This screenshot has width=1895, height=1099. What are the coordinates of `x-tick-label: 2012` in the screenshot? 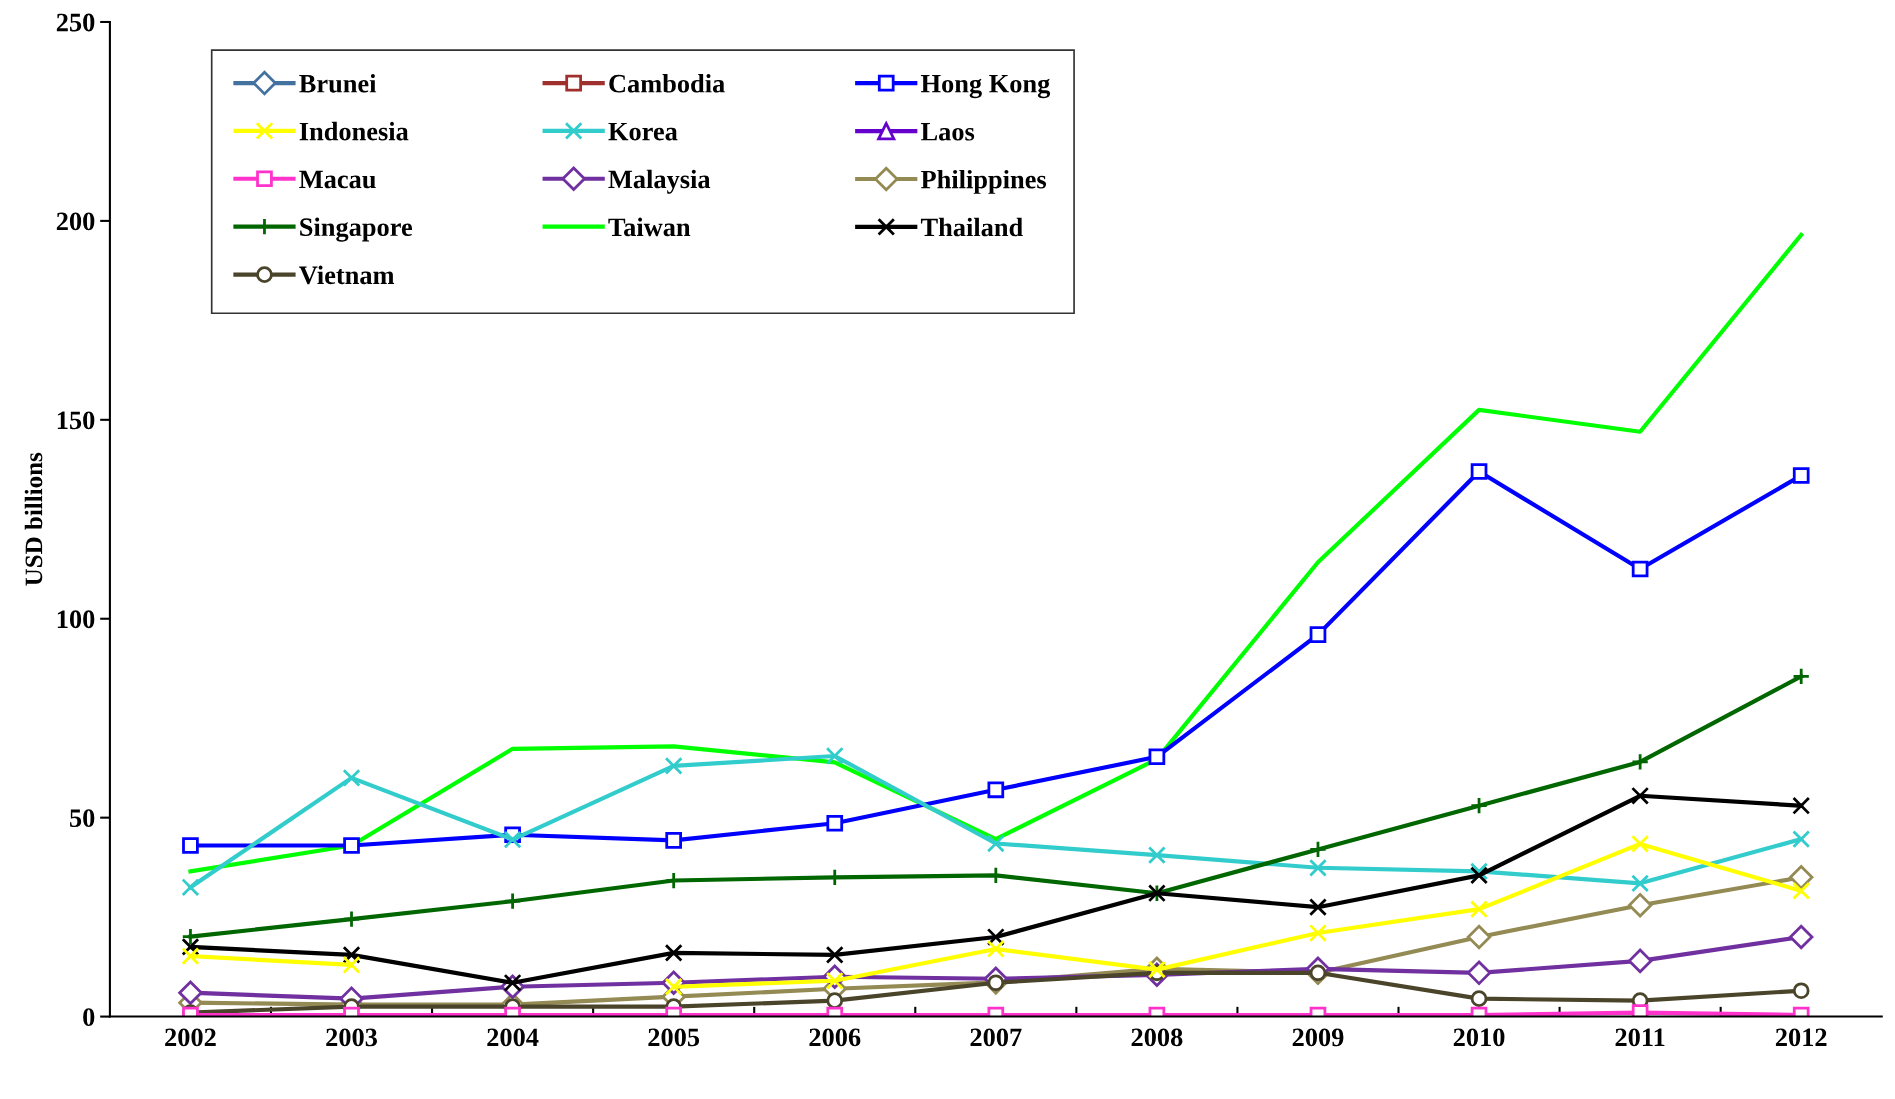 It's located at (1801, 1037).